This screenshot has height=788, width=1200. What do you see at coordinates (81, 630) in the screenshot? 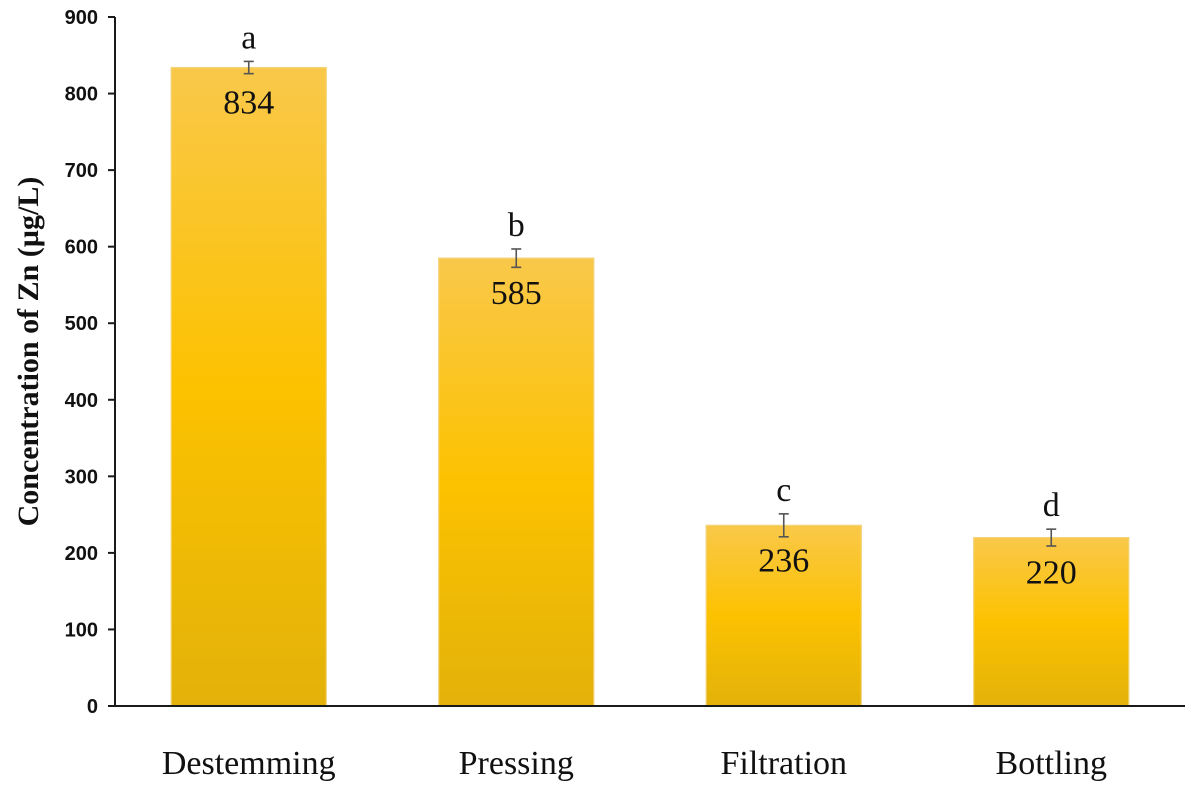
I see `y-tick-label: 100` at bounding box center [81, 630].